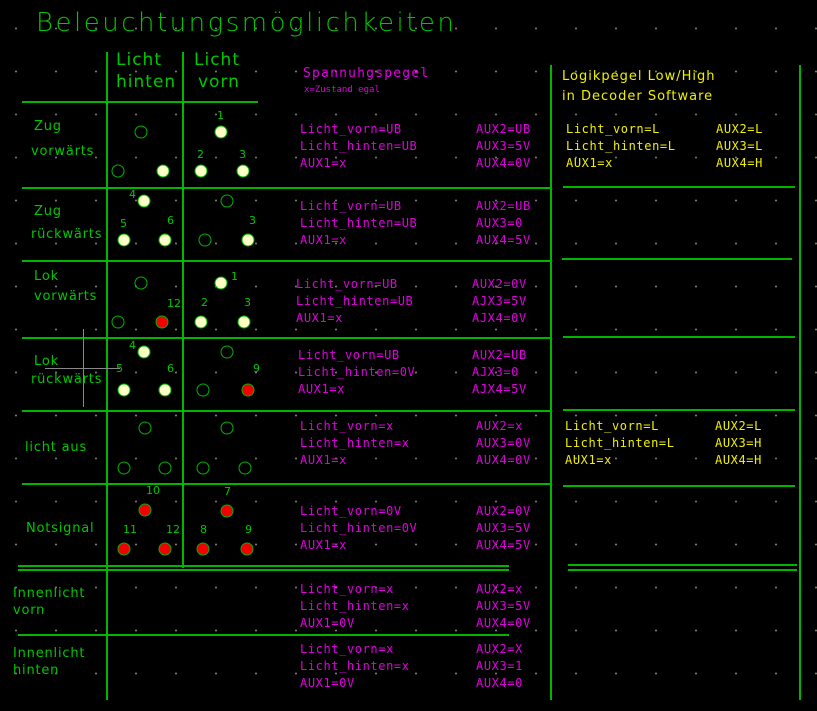  Describe the element at coordinates (153, 490) in the screenshot. I see `led-number: 10` at that location.